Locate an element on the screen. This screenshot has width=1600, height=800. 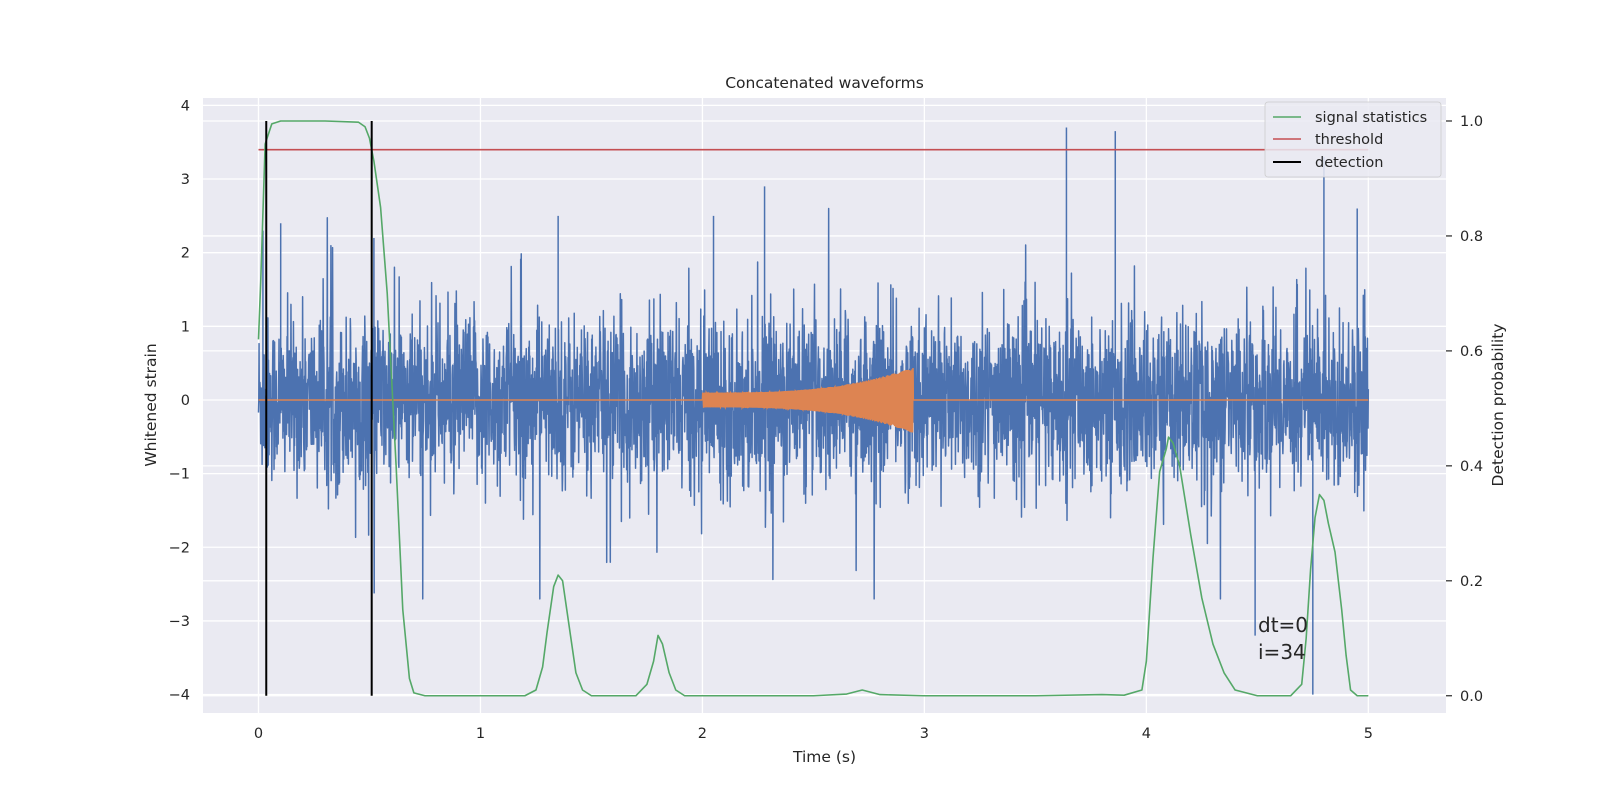
y-tick-label: −2 is located at coordinates (179, 548).